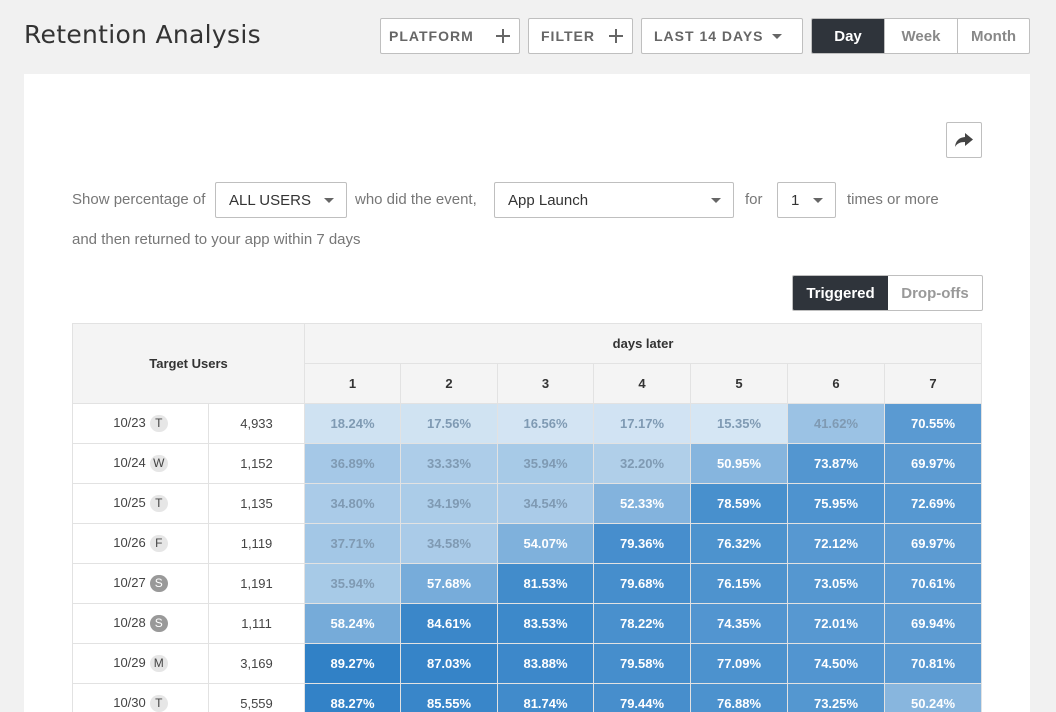 This screenshot has height=712, width=1056. I want to click on retention-cell: 74.50%, so click(836, 663).